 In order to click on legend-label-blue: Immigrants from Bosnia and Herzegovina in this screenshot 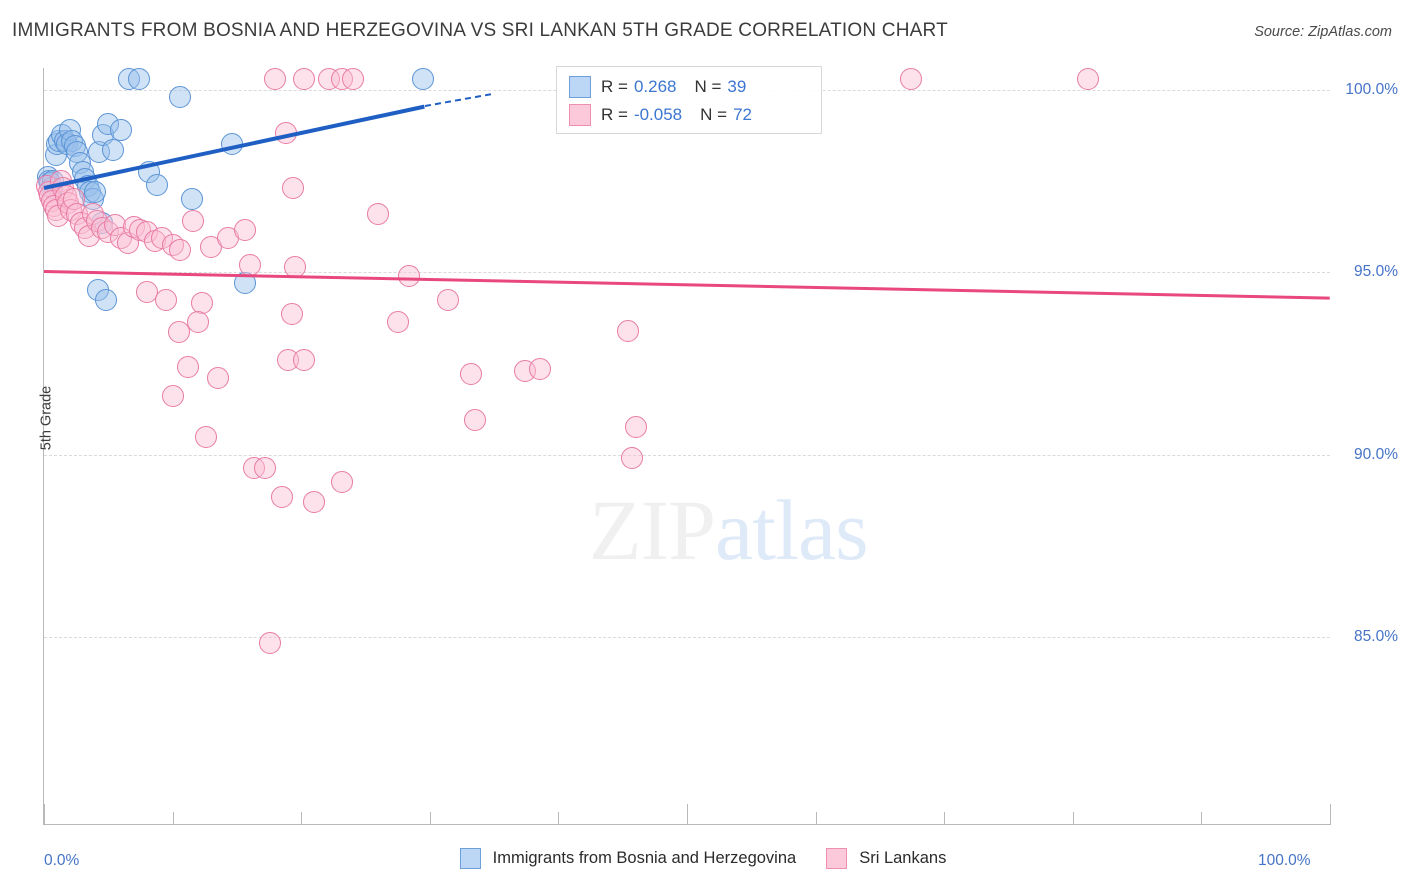, I will do `click(644, 858)`.